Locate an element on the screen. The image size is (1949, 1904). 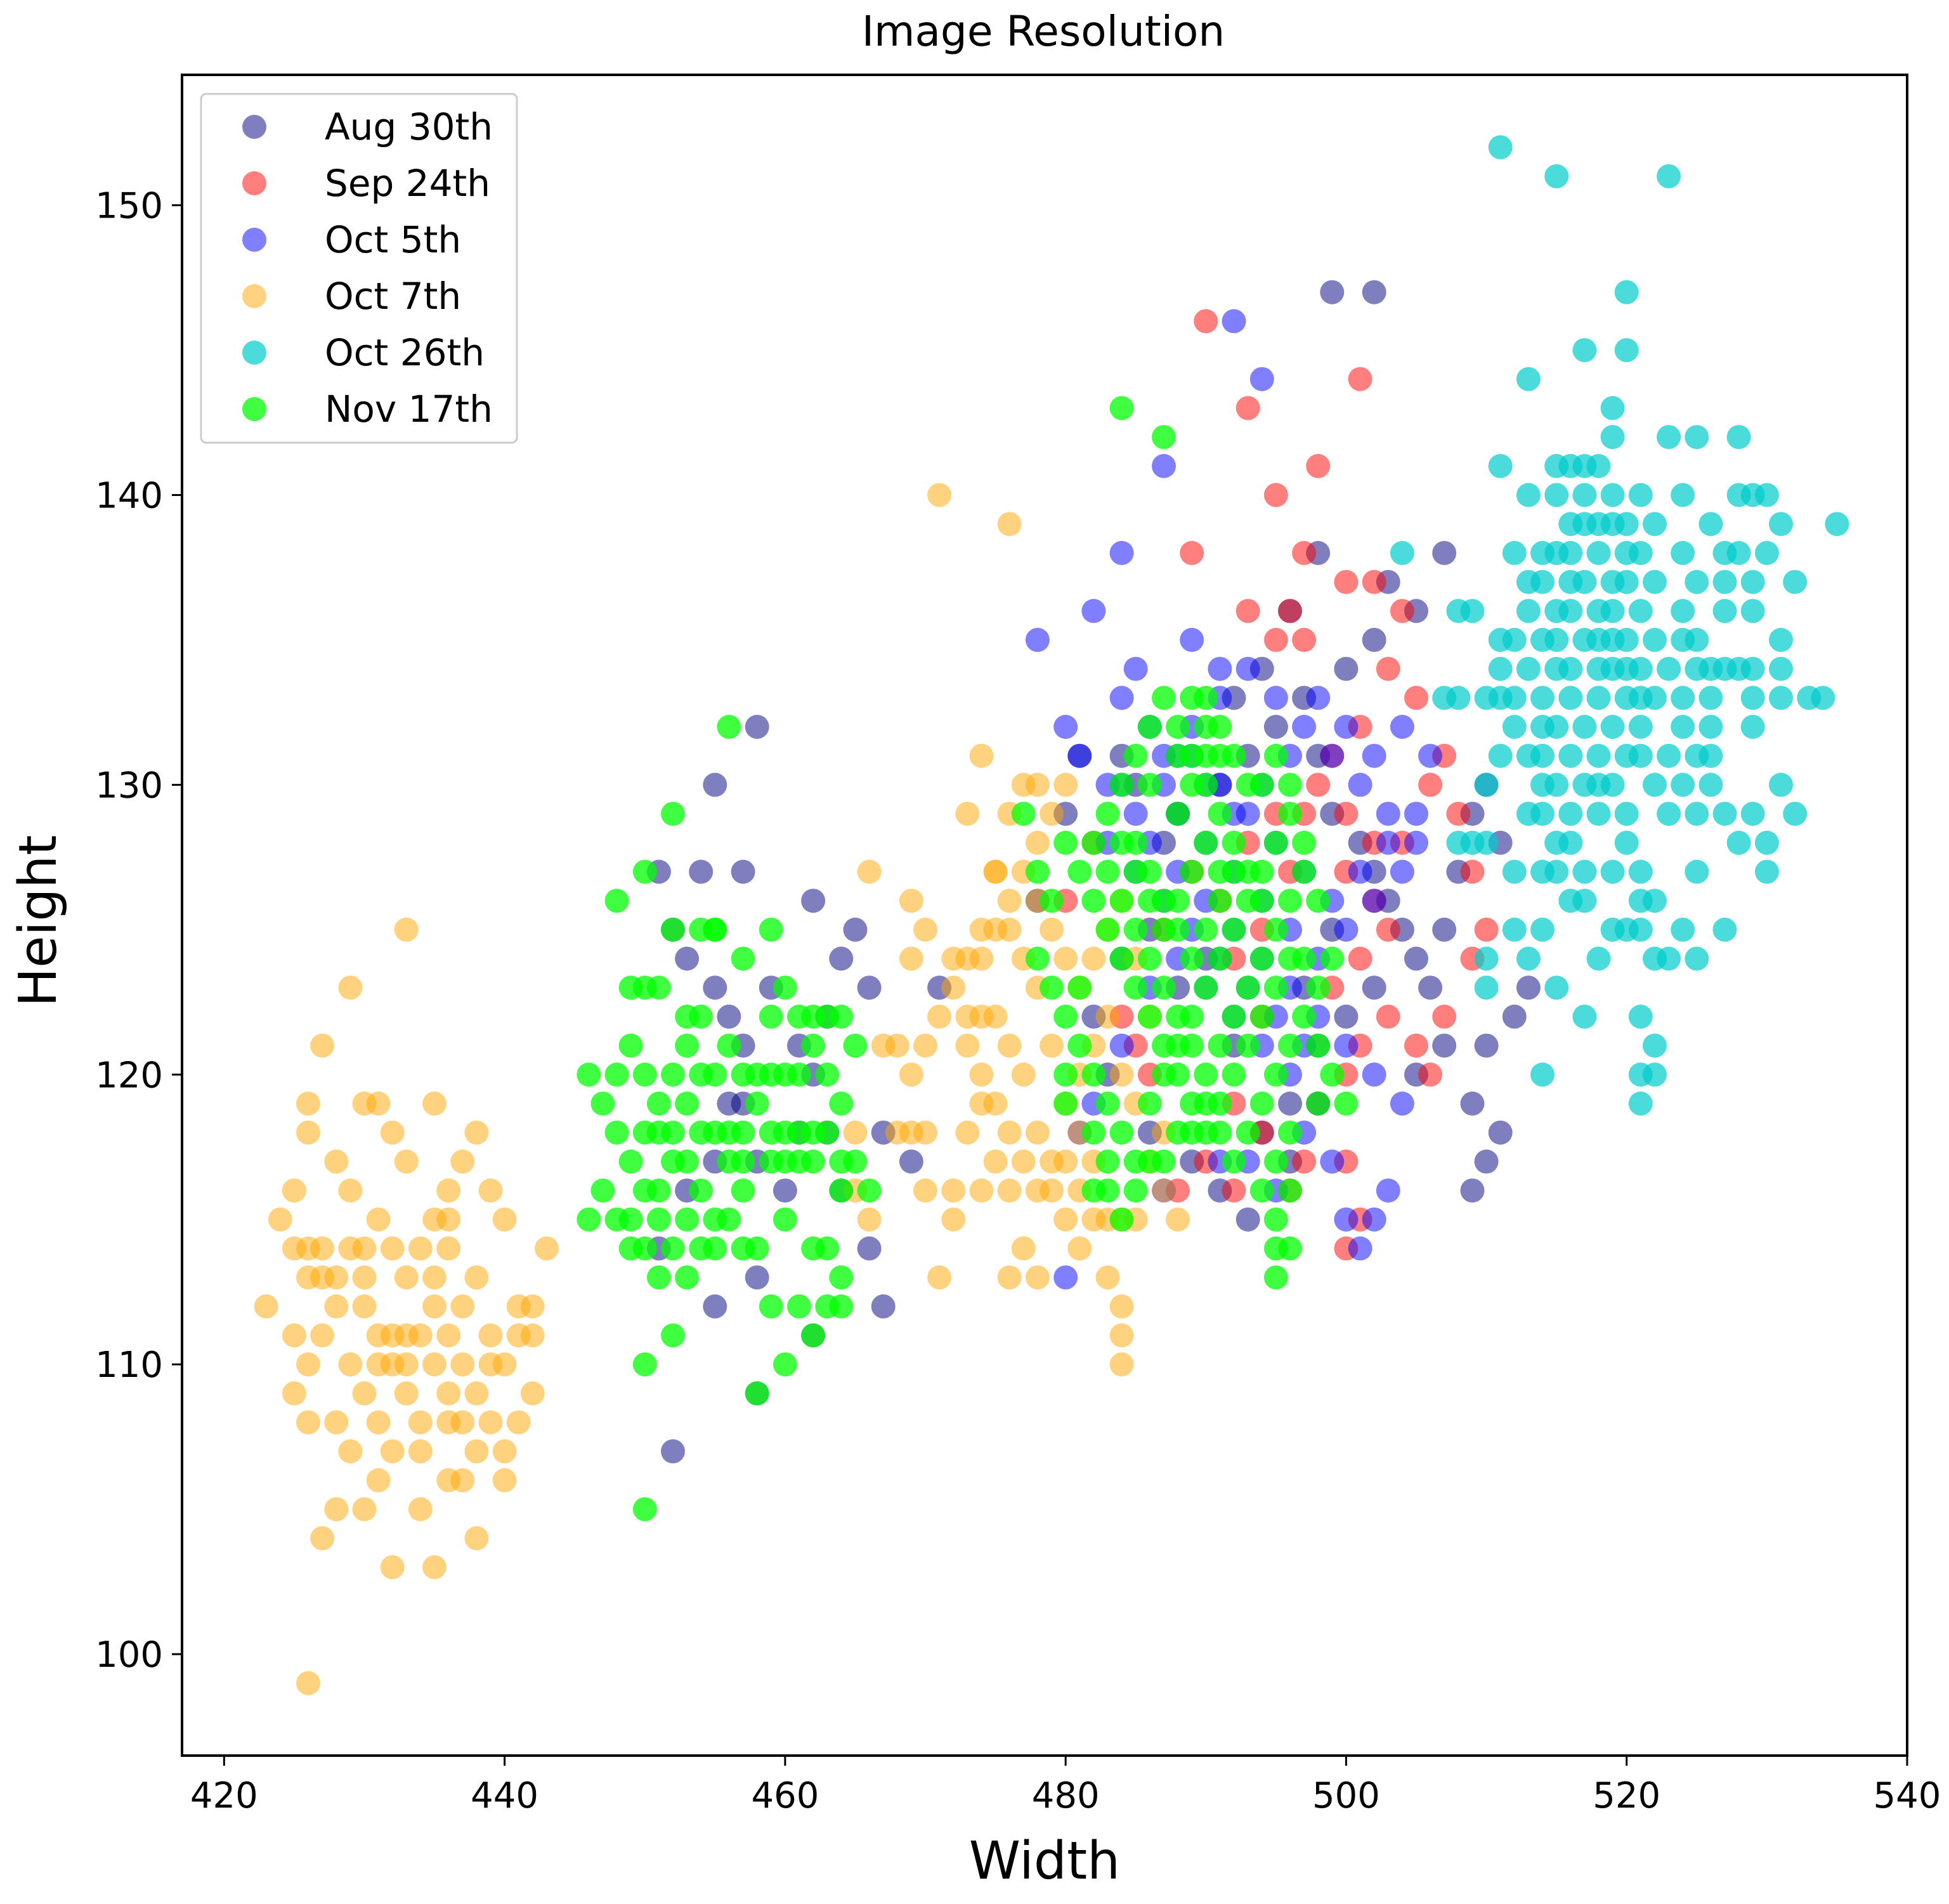
x-tick-label: 520 is located at coordinates (1626, 1795).